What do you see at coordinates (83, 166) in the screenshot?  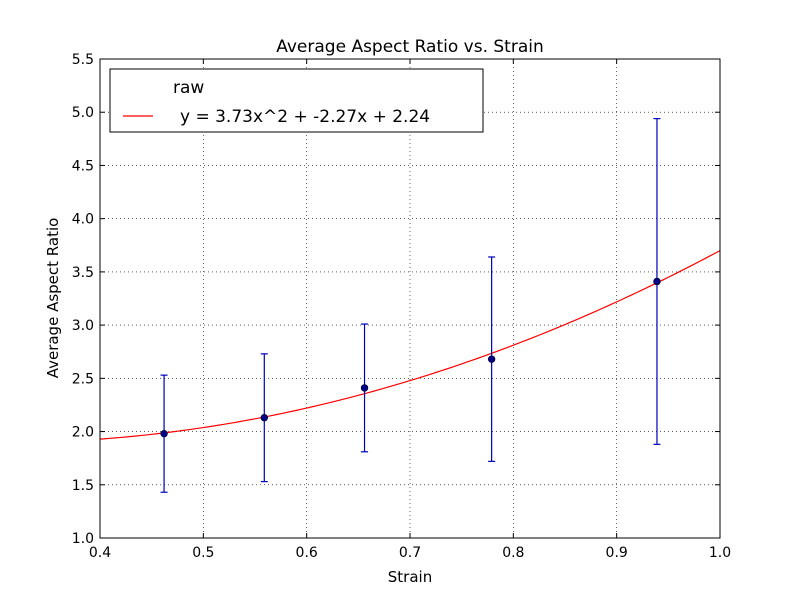 I see `y-tick-label: 4.5` at bounding box center [83, 166].